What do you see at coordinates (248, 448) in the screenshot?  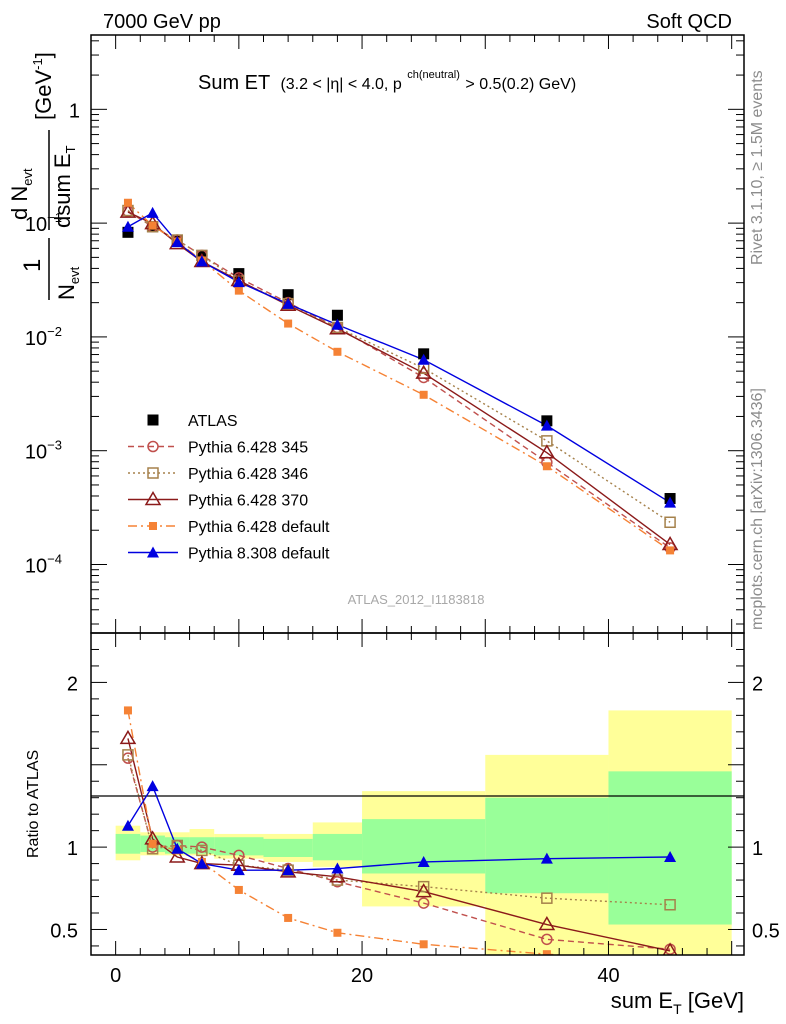 I see `legend-label-pythia-6-428-345: Pythia 6.428 345` at bounding box center [248, 448].